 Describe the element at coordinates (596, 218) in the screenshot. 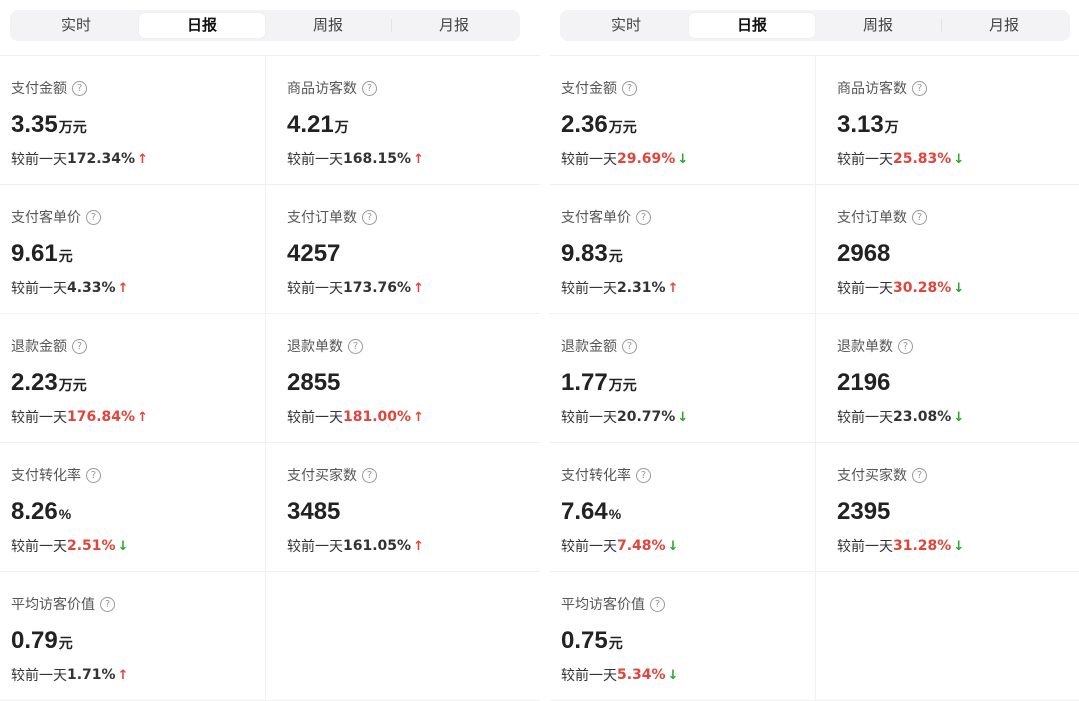

I see `metric-name: 支付客单价` at that location.